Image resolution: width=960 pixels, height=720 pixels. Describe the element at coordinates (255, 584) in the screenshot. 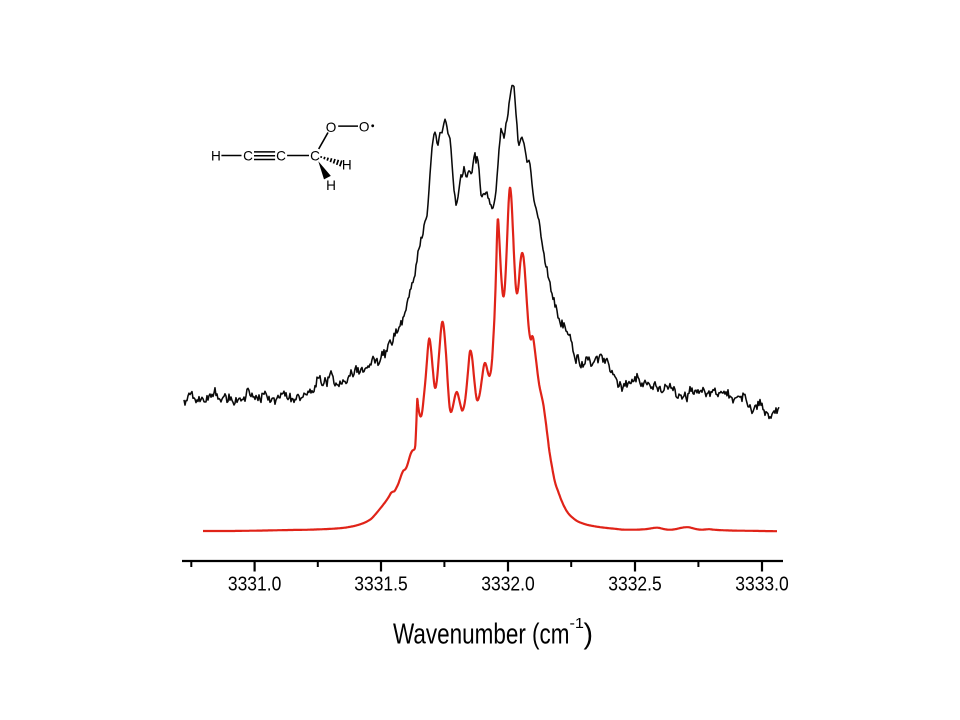

I see `svg-text: 3331.0` at that location.